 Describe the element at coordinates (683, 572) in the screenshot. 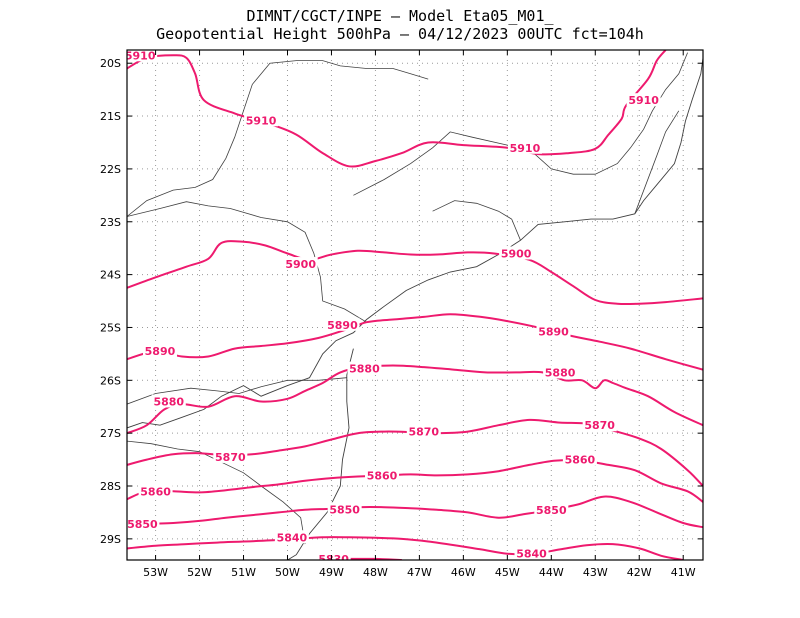

I see `x-tick-label: 41W` at that location.